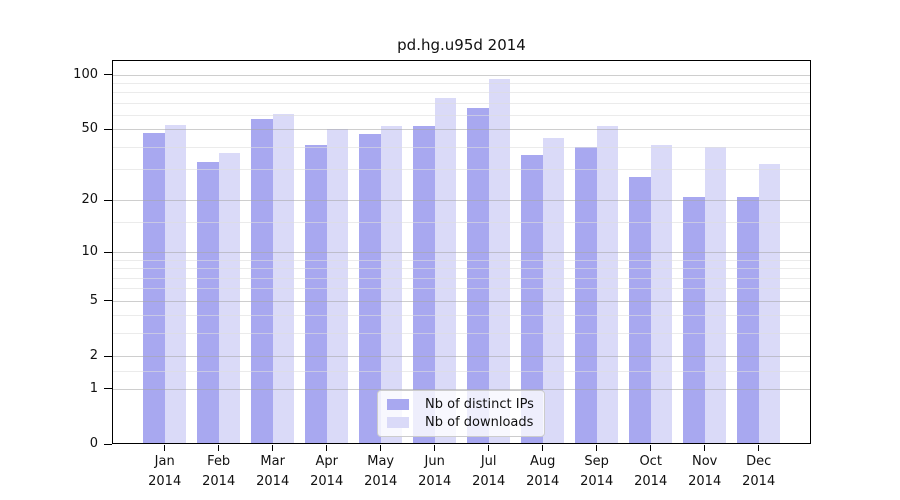 The height and width of the screenshot is (500, 900). Describe the element at coordinates (327, 471) in the screenshot. I see `x-tick-label: Apr 2014` at that location.